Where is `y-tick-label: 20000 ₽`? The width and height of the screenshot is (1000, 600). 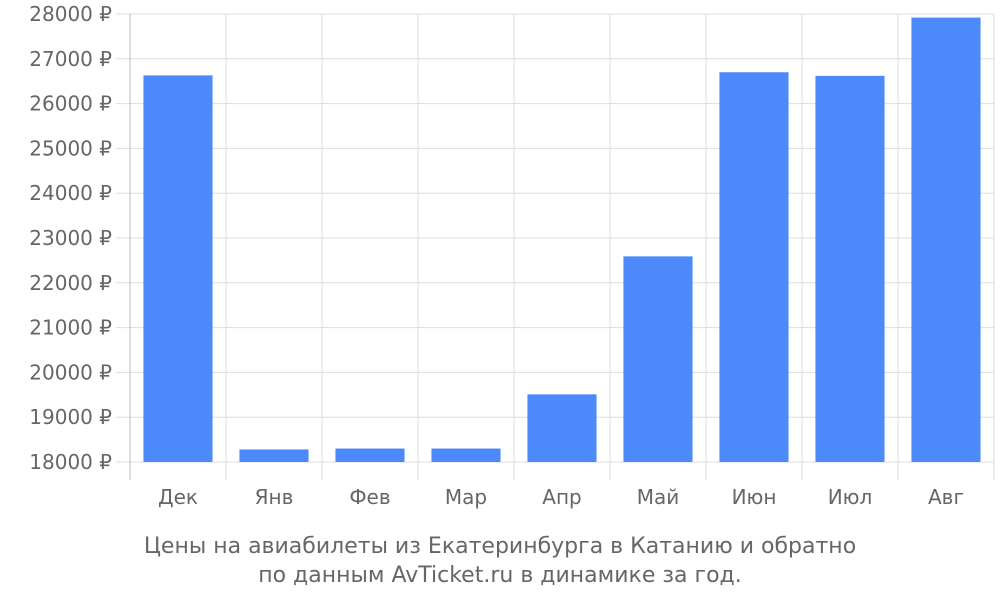
y-tick-label: 20000 ₽ is located at coordinates (70, 372).